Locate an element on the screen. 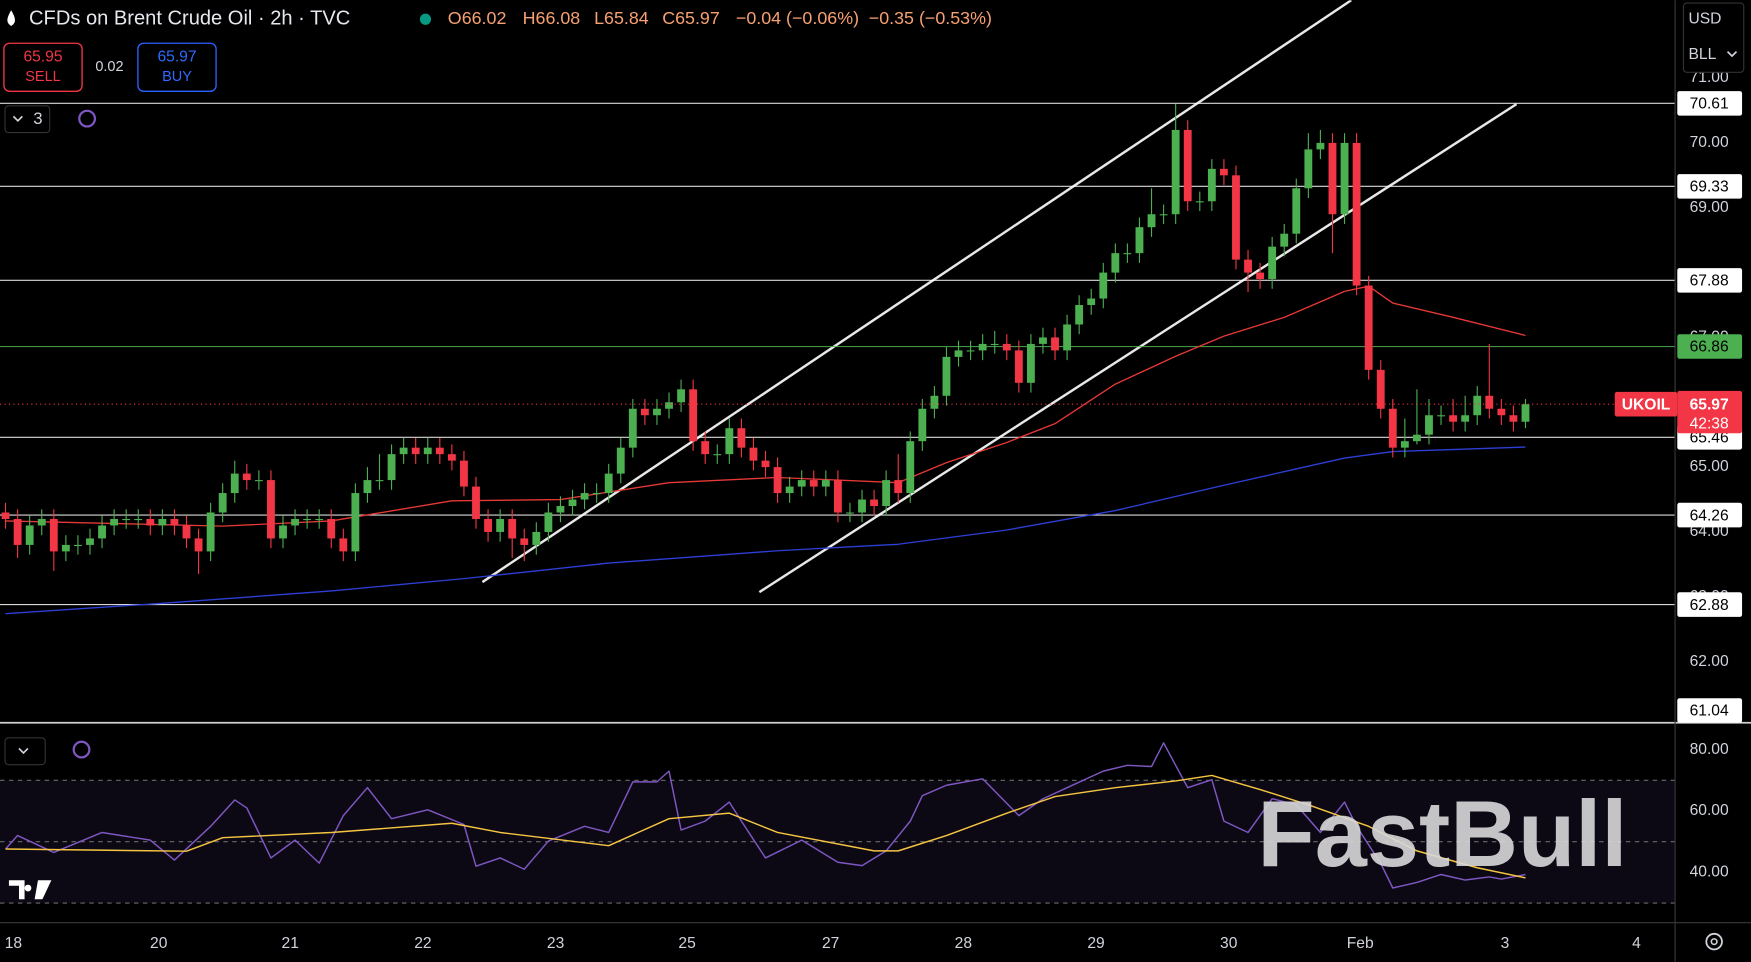 This screenshot has height=962, width=1751. currency-box is located at coordinates (1713, 37).